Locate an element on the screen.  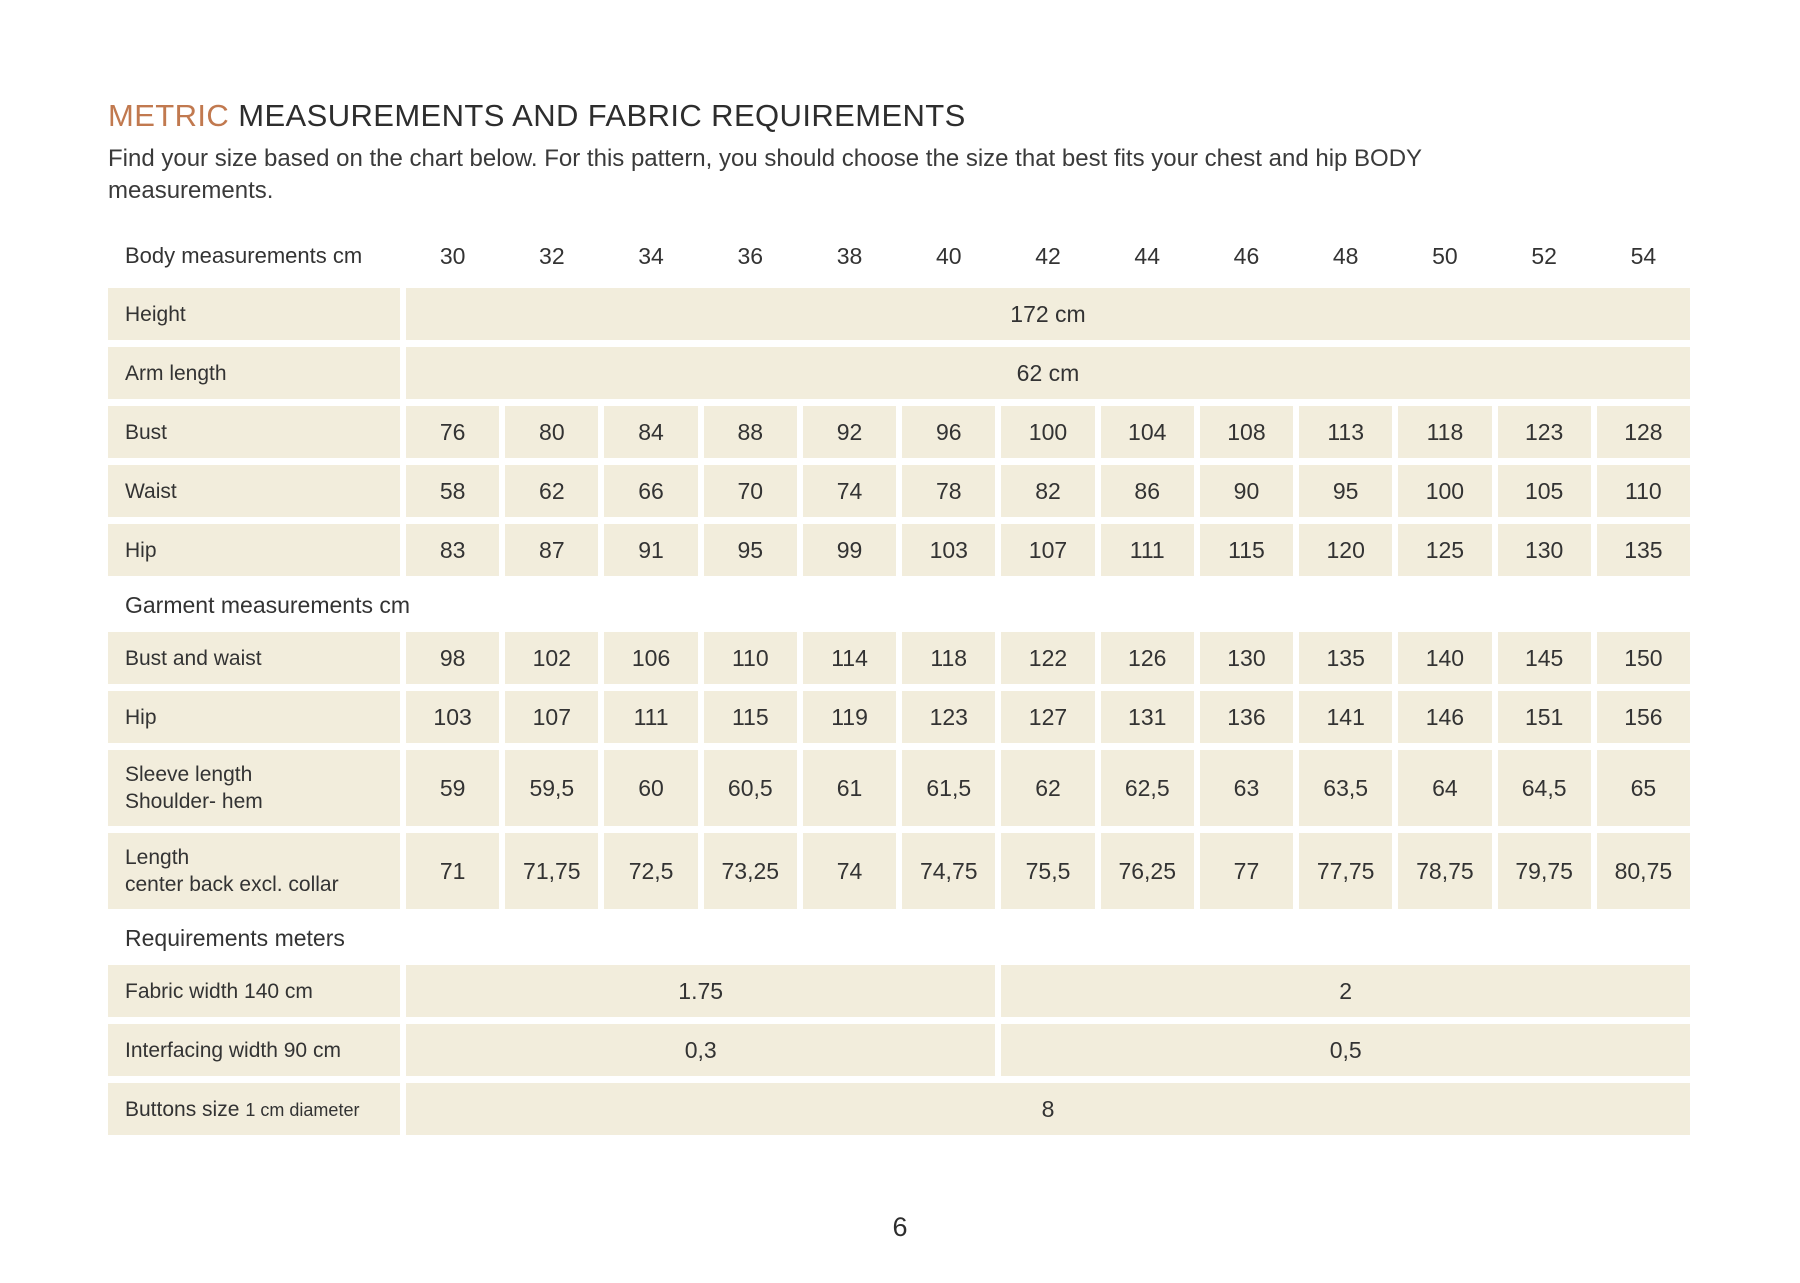
value-cell: 105 is located at coordinates (1544, 491).